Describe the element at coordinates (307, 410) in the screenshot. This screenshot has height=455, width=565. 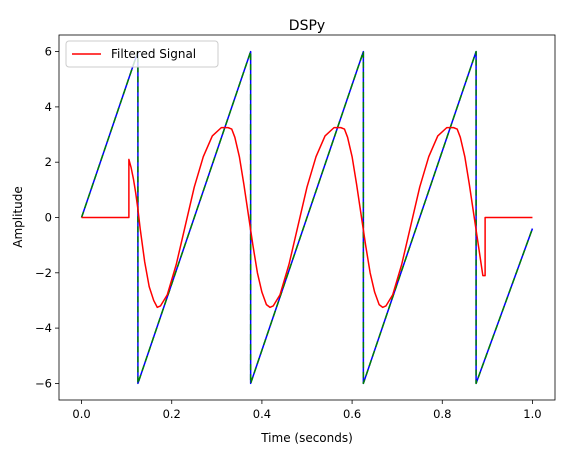
I see `x-axis: 0.0 0.2 0.4 0.6 0.8 1.0` at that location.